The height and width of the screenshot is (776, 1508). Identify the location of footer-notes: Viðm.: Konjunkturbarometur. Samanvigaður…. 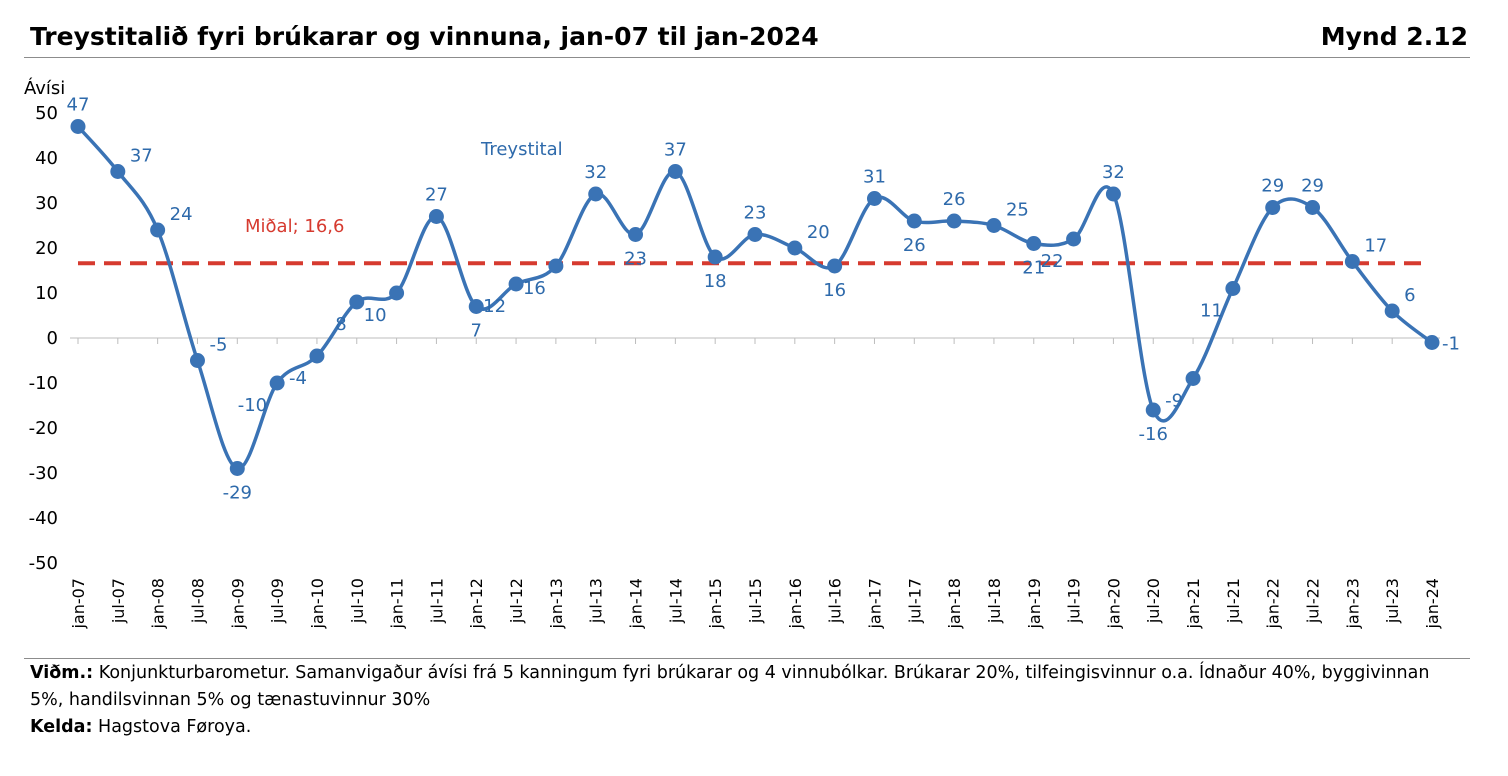
(730, 700).